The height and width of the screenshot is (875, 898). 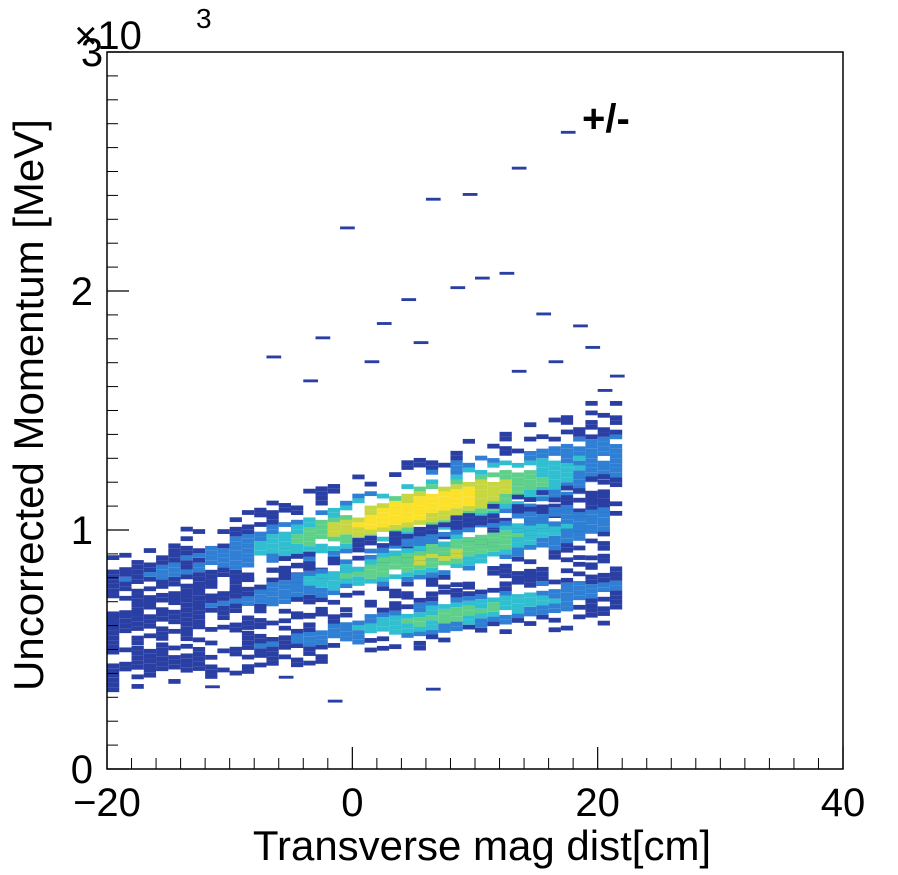 I want to click on y-tick-label: 3, so click(x=92, y=53).